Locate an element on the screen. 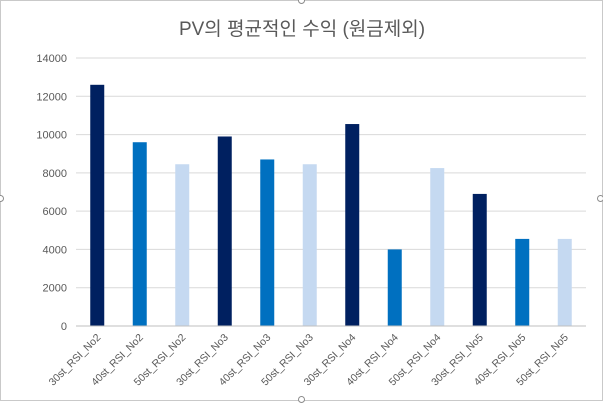  bar-40st_RSI_No4 is located at coordinates (394, 287).